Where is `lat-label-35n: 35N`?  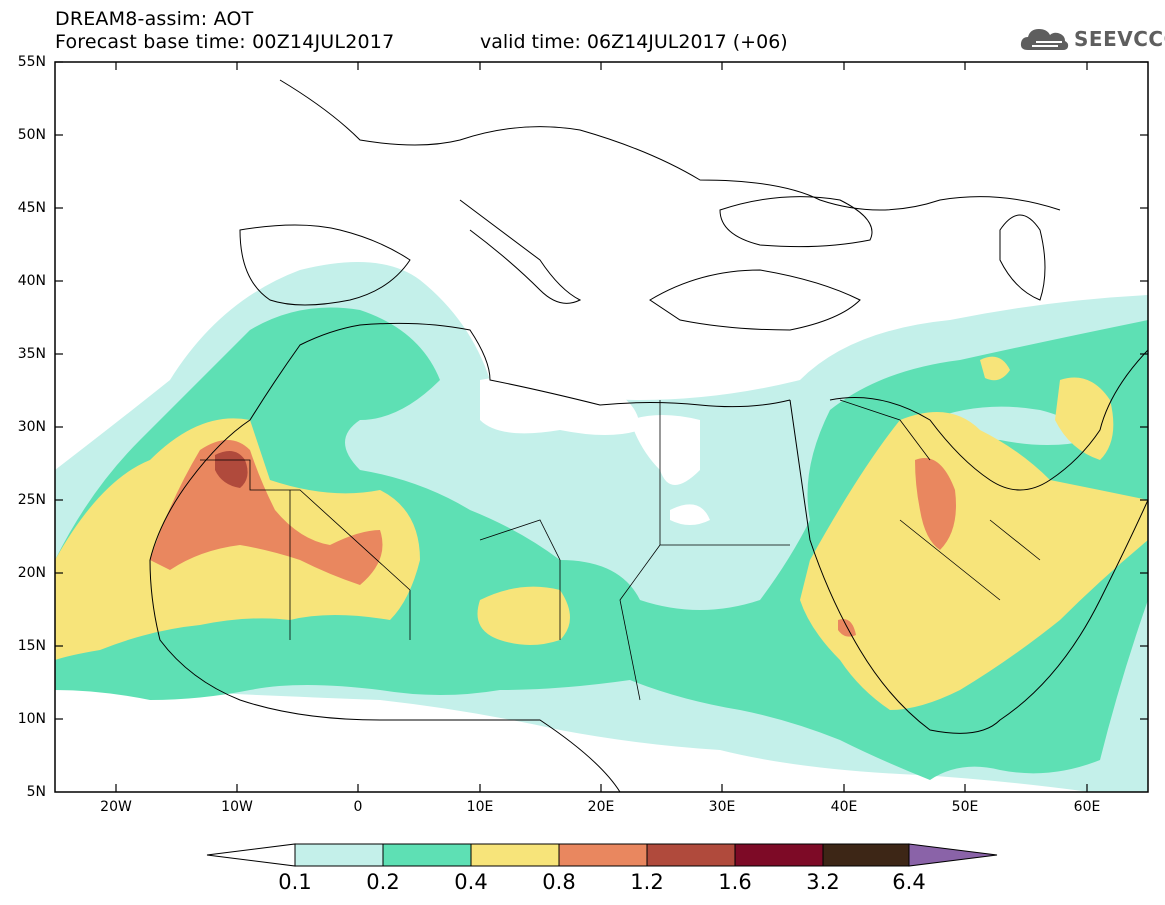 lat-label-35n: 35N is located at coordinates (31, 354).